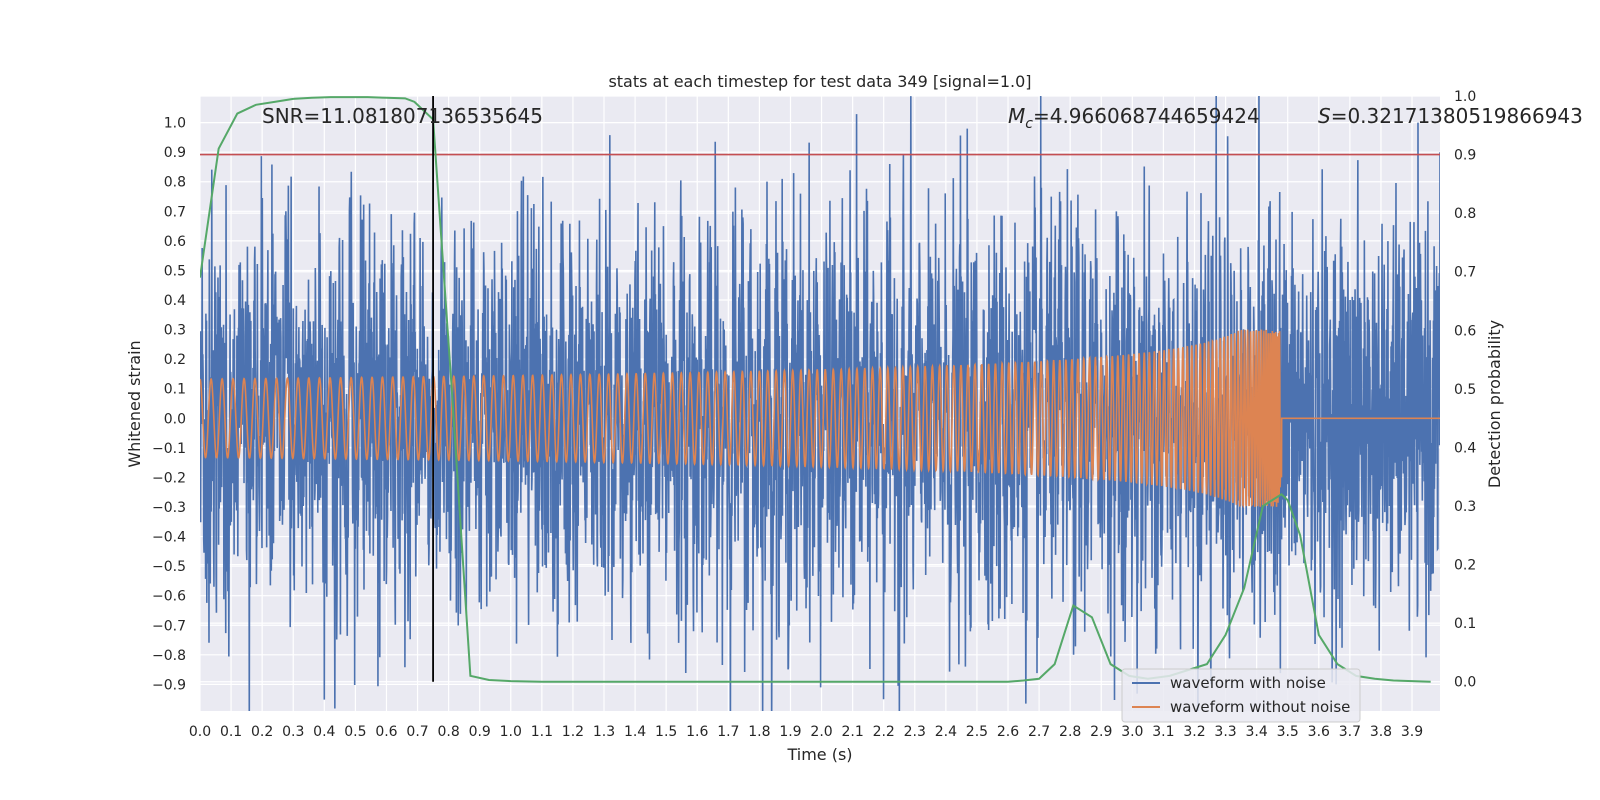 This screenshot has width=1600, height=800. What do you see at coordinates (355, 732) in the screenshot?
I see `x-tick-label: 0.5` at bounding box center [355, 732].